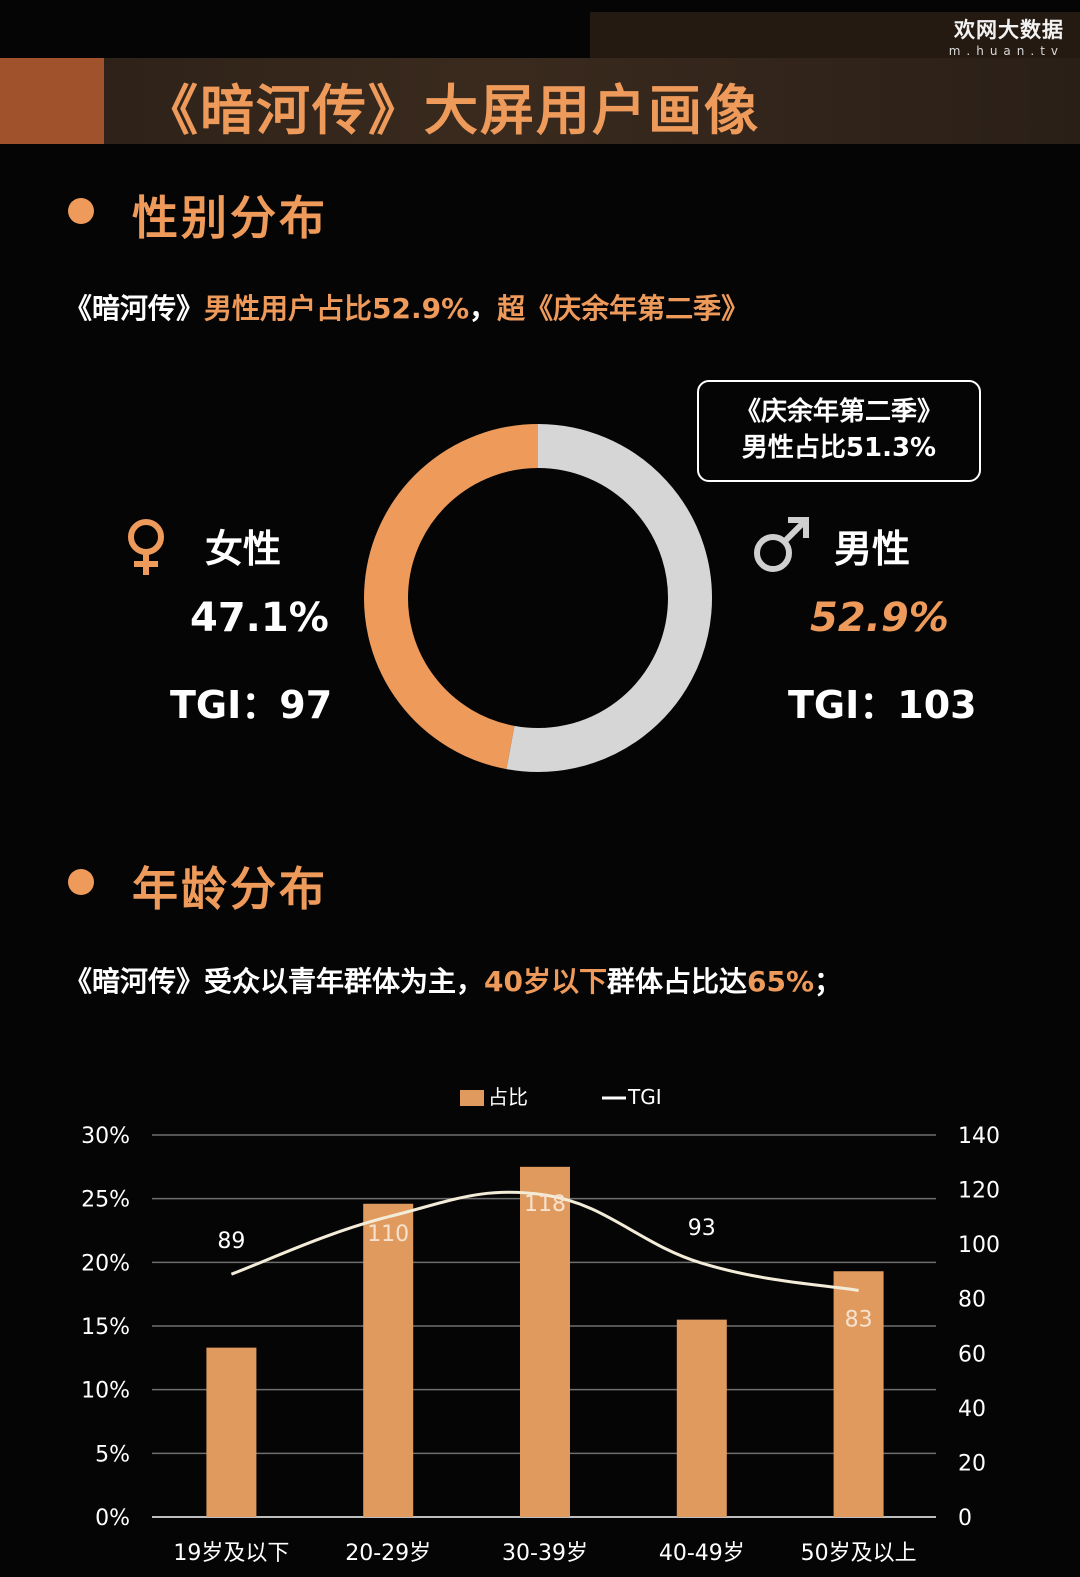 Image resolution: width=1080 pixels, height=1577 pixels. What do you see at coordinates (231, 1241) in the screenshot?
I see `tgi-data-label: 89` at bounding box center [231, 1241].